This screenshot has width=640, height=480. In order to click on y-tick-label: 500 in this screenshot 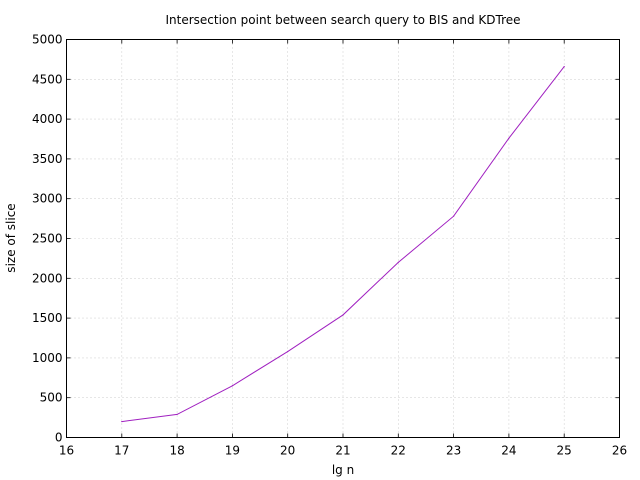, I will do `click(51, 398)`.